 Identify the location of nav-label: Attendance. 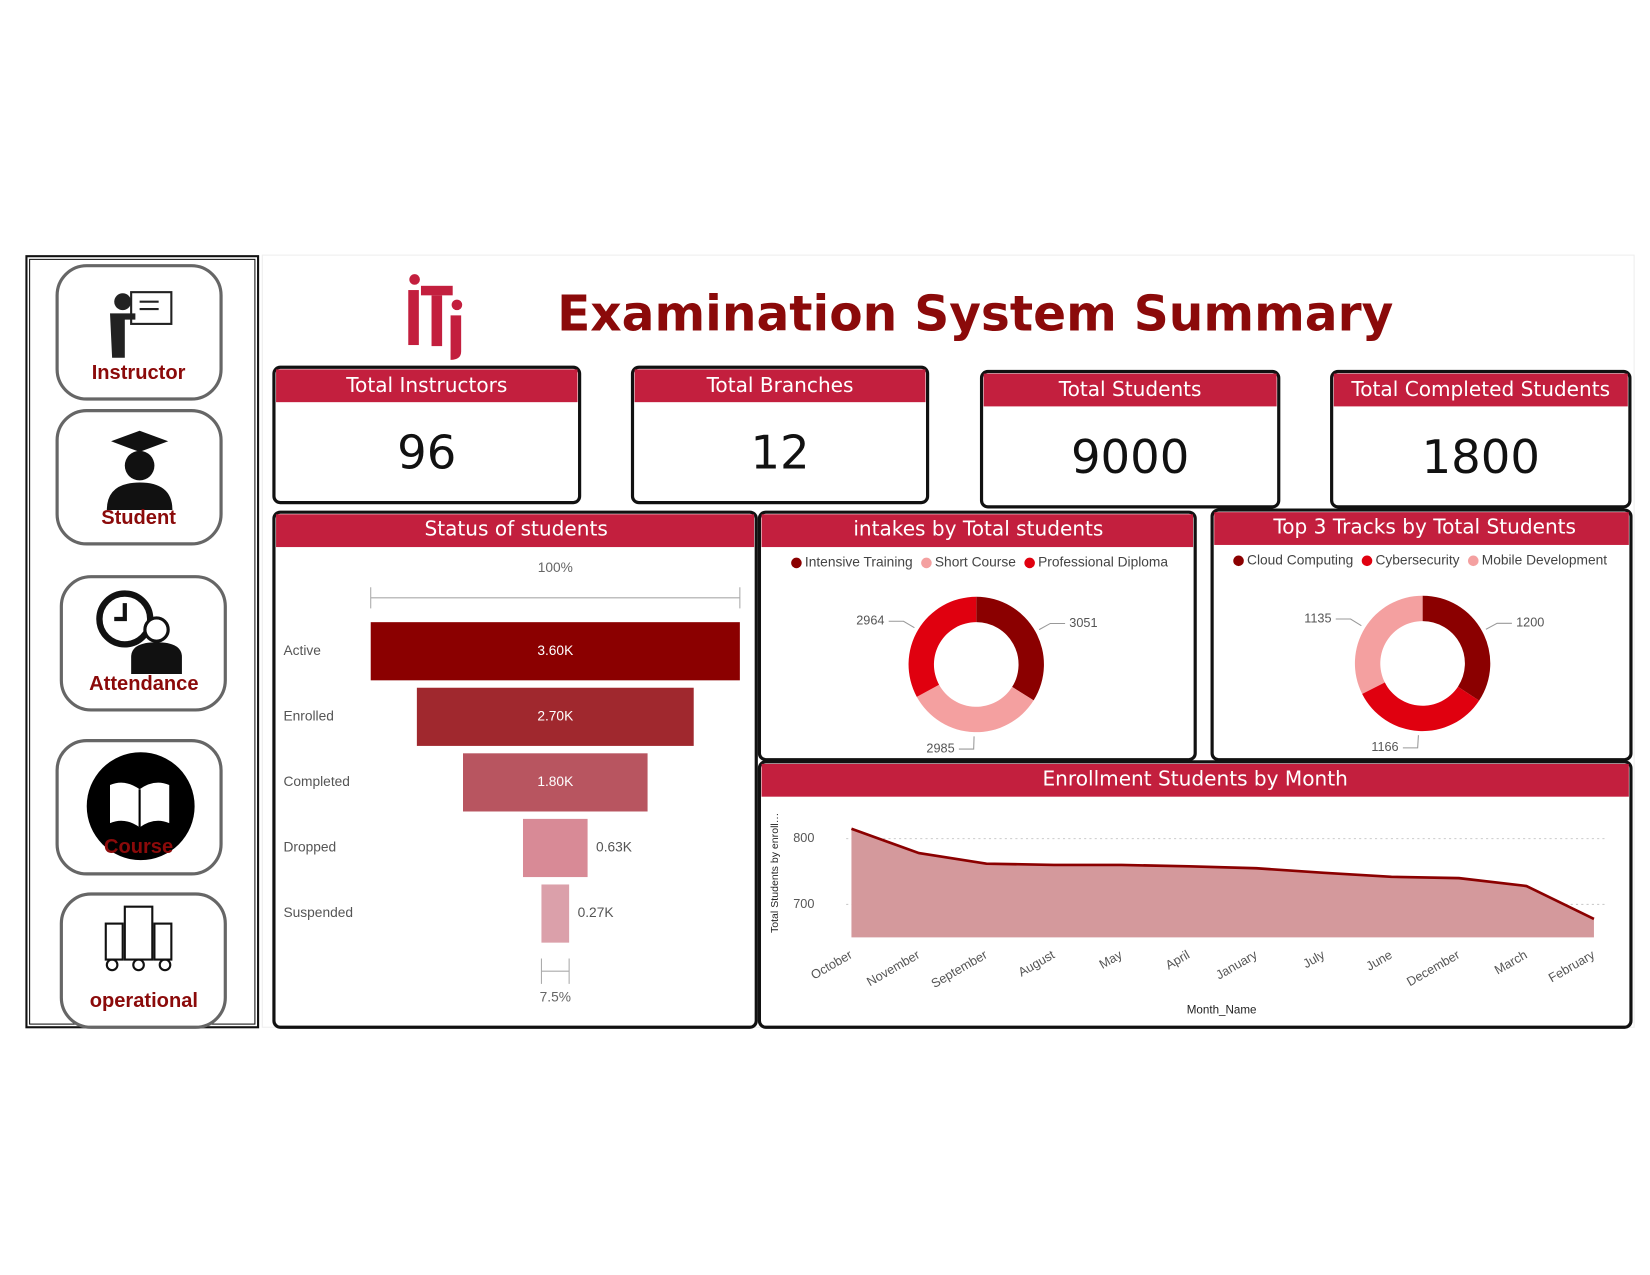
(143, 684).